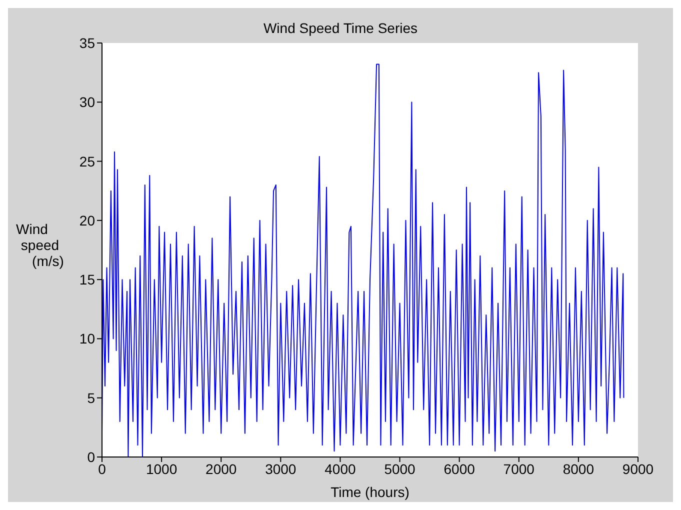  What do you see at coordinates (340, 468) in the screenshot?
I see `x-tick-label: 4000` at bounding box center [340, 468].